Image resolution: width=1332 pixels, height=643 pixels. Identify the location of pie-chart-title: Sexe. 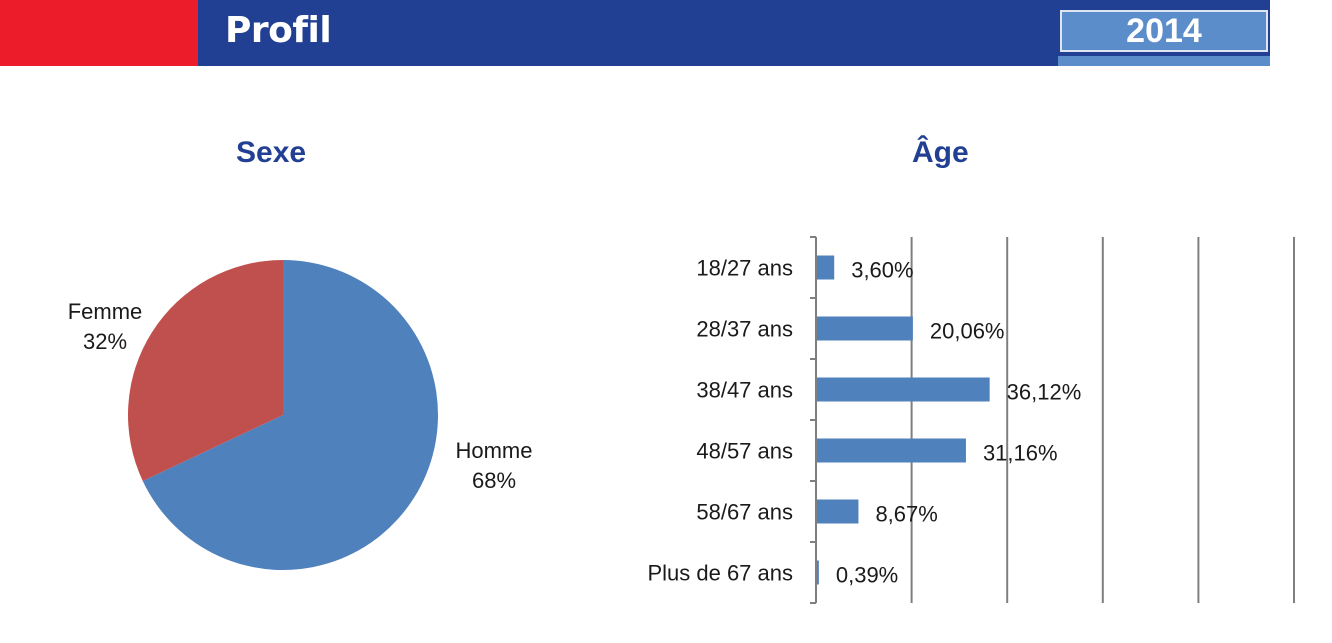
(271, 152).